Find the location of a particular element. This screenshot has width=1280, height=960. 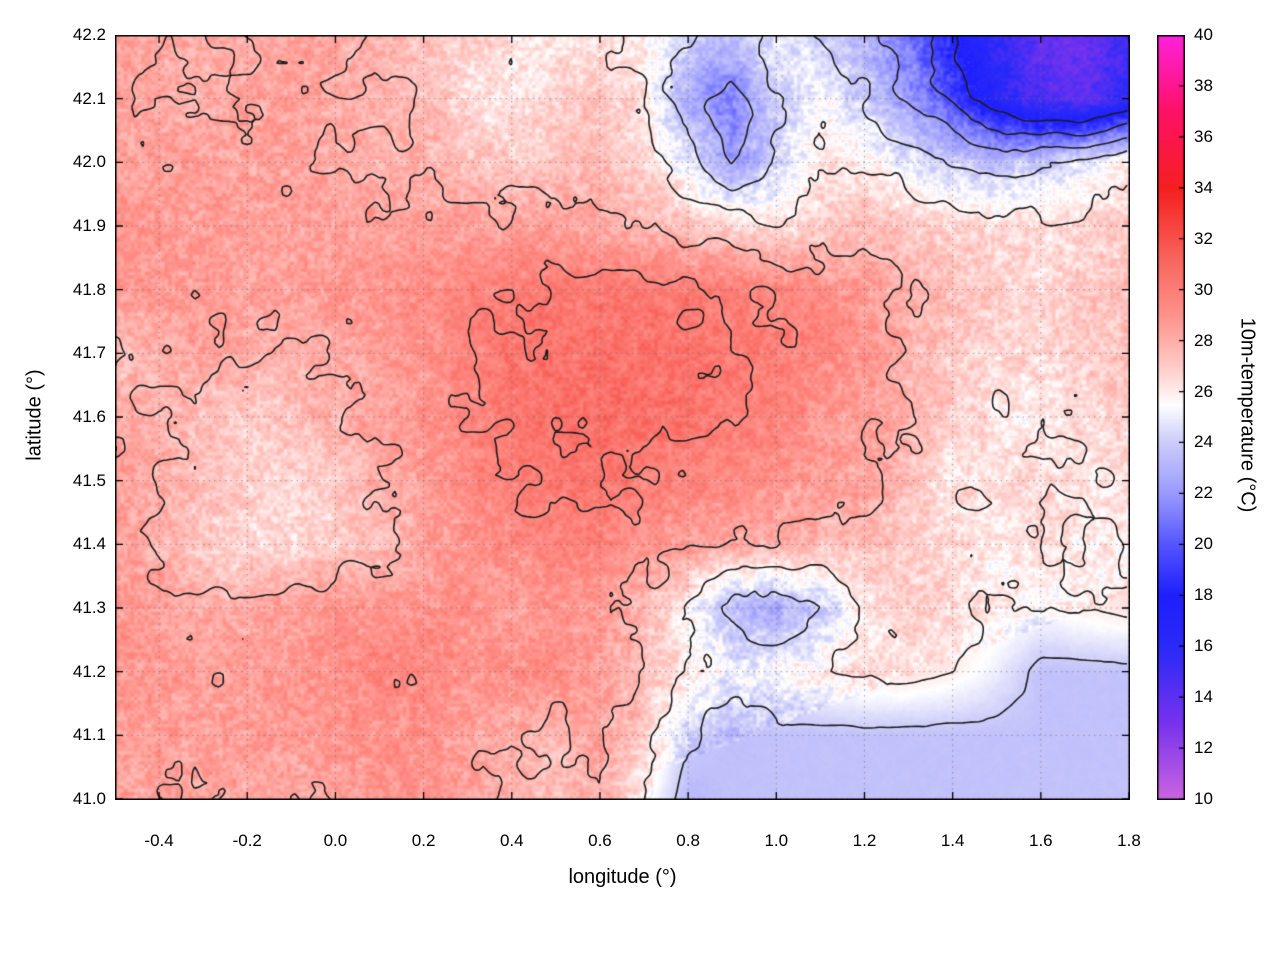

x-tick-label: -0.2 is located at coordinates (247, 840).